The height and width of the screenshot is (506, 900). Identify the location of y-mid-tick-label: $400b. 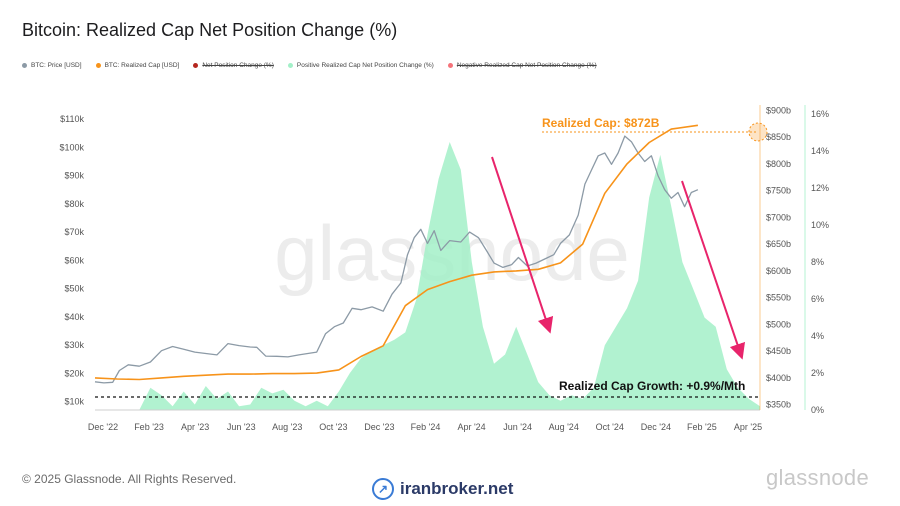
(778, 378).